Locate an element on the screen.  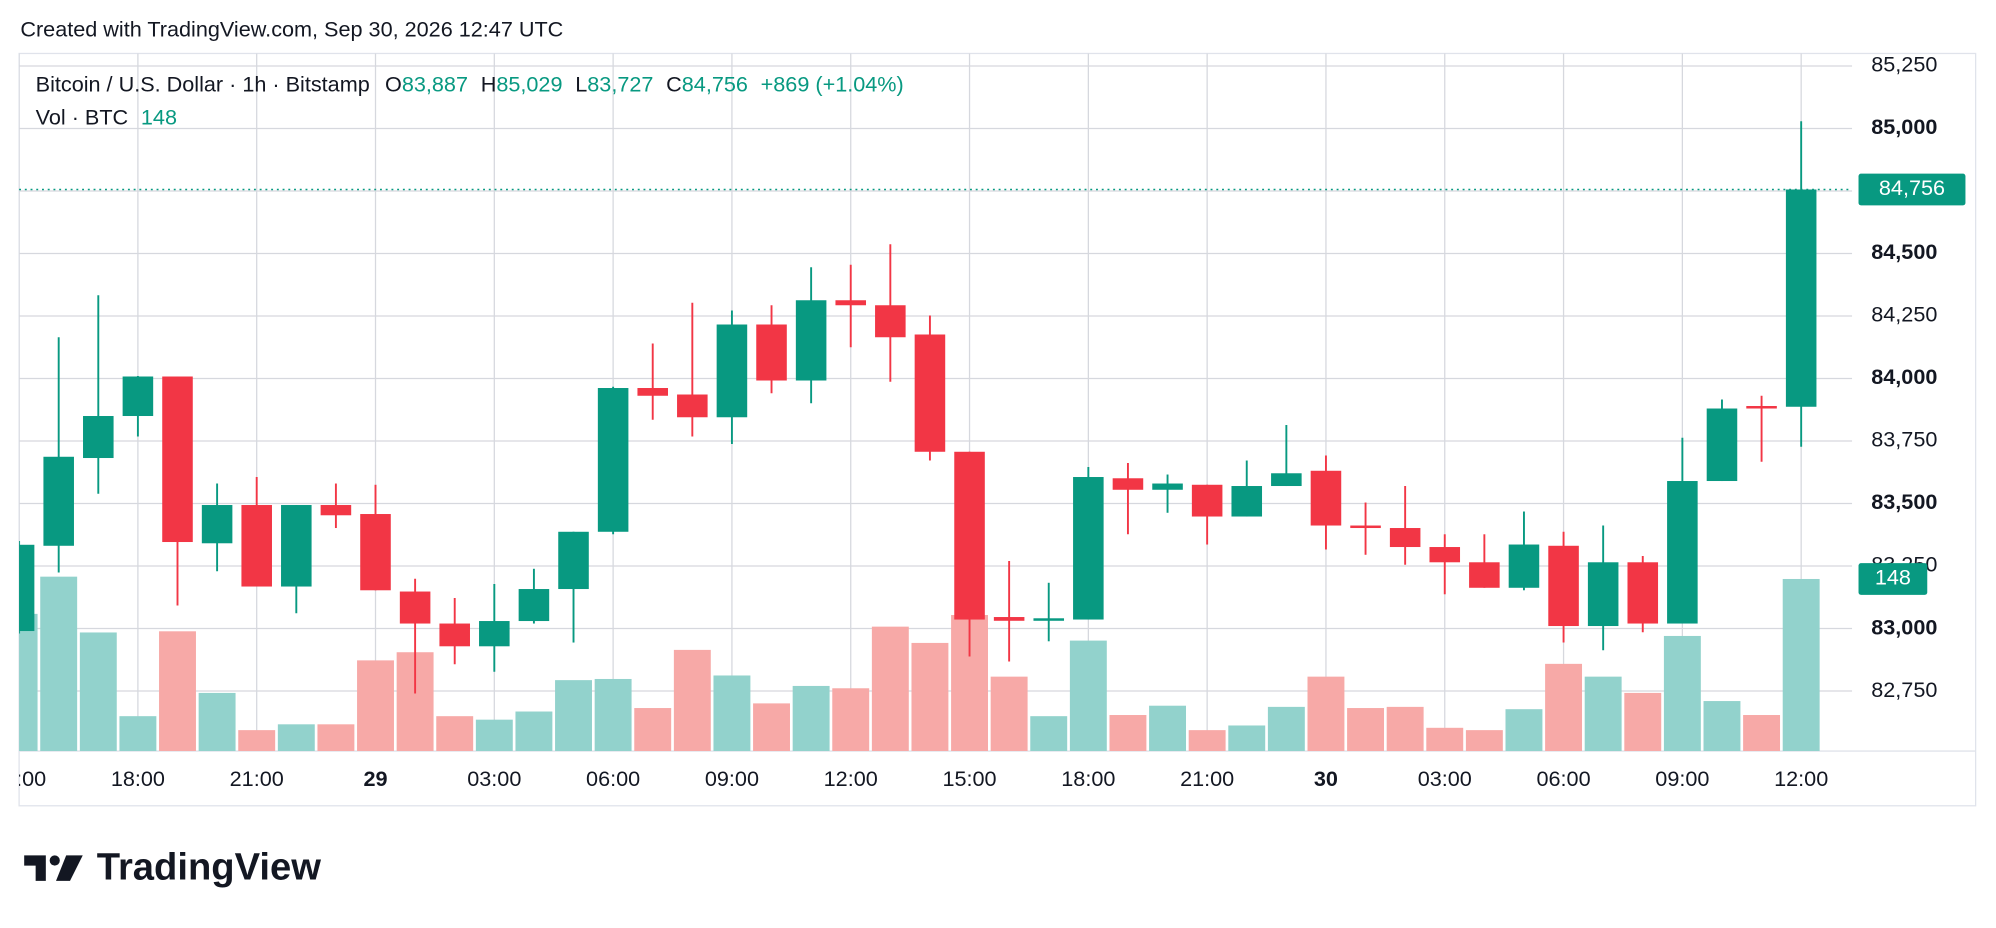
y-tick-label: 83,500 is located at coordinates (1904, 501).